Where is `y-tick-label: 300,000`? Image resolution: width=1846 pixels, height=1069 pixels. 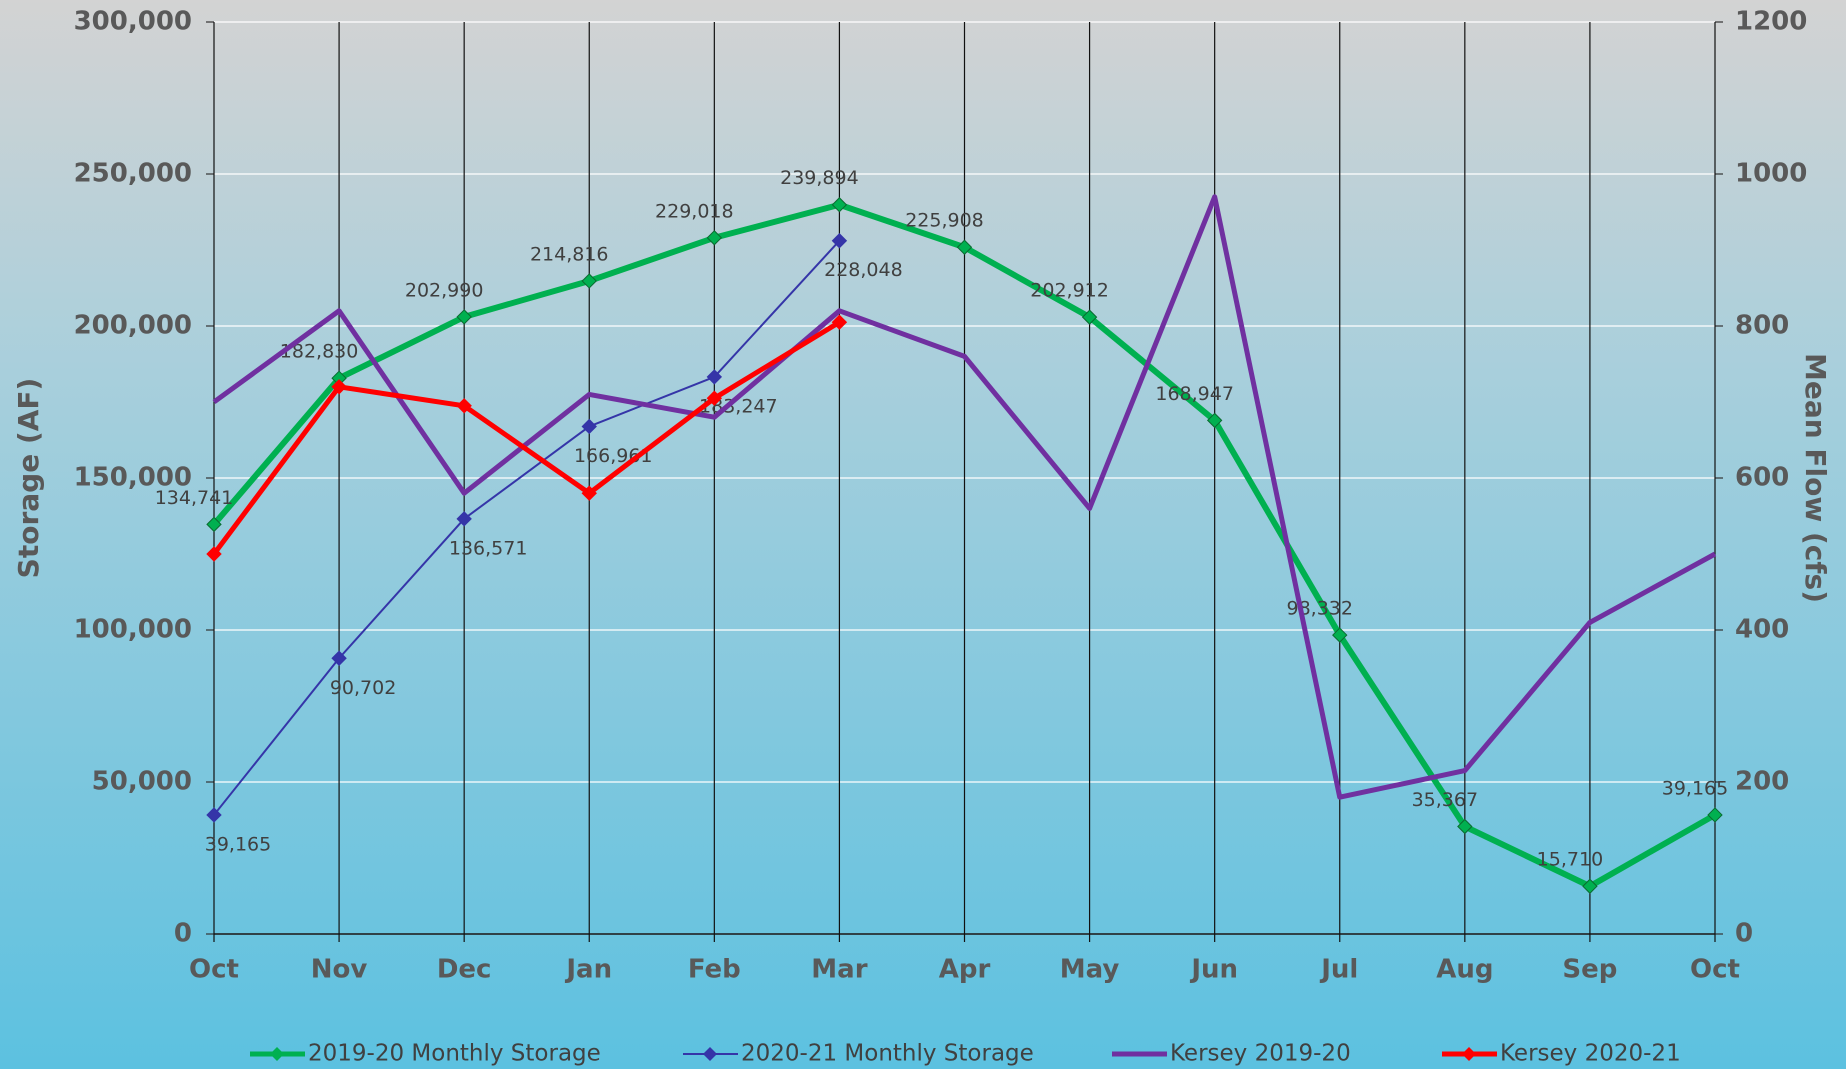
y-tick-label: 300,000 is located at coordinates (133, 22).